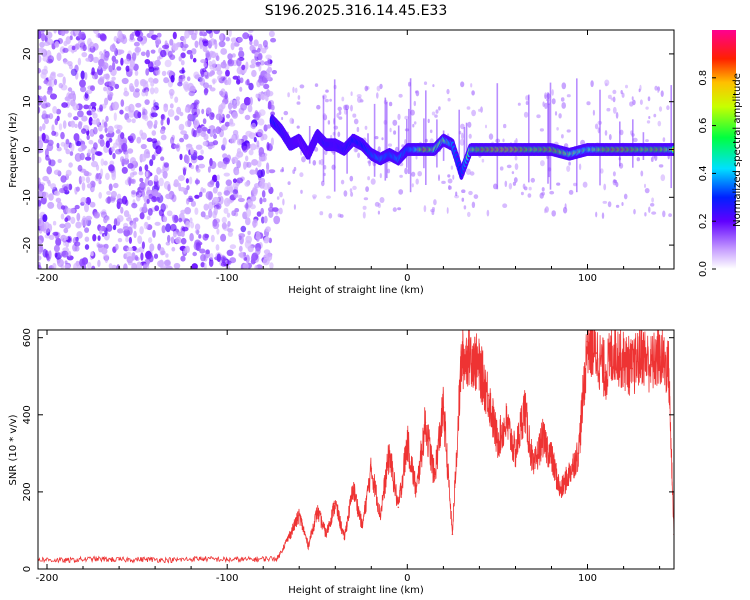  I want to click on snr-y-tick-label: 200, so click(27, 491).